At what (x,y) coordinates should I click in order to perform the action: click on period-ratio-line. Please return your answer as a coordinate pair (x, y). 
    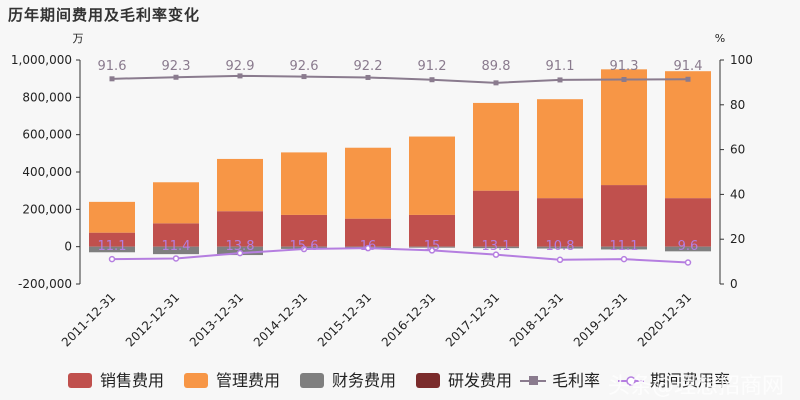
    Looking at the image, I should click on (400, 255).